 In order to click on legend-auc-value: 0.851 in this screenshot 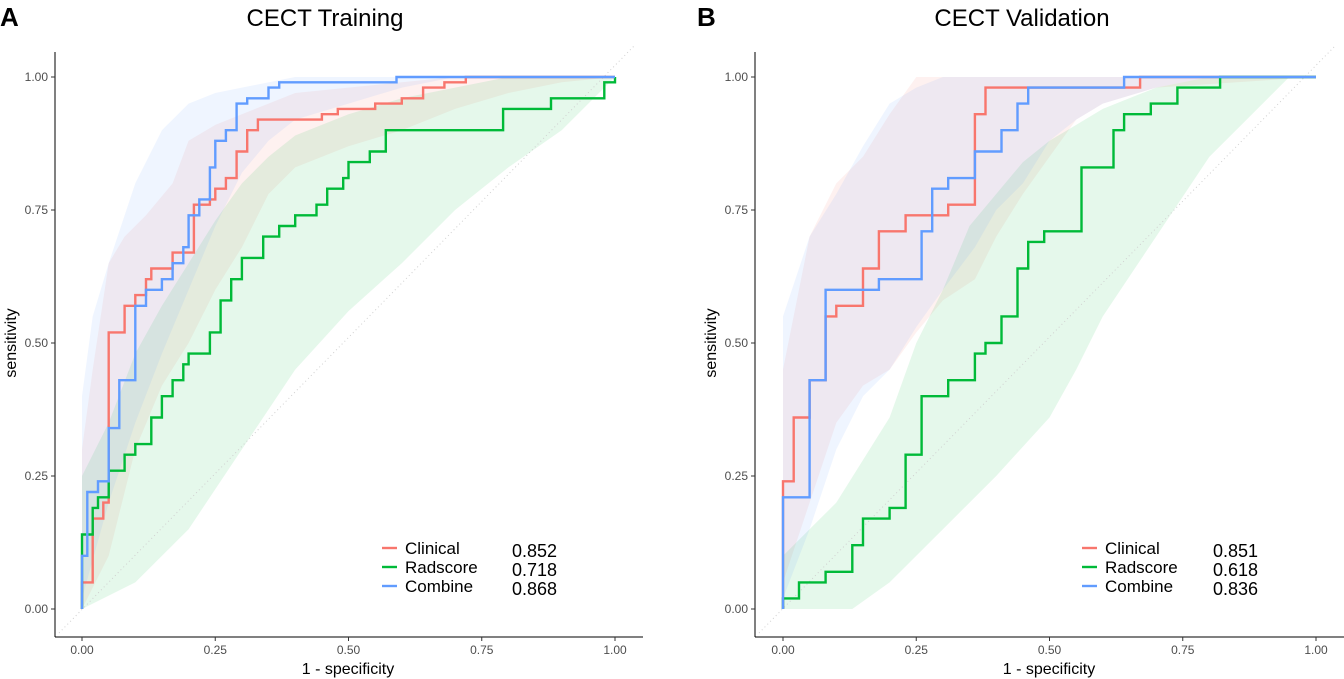, I will do `click(1235, 551)`.